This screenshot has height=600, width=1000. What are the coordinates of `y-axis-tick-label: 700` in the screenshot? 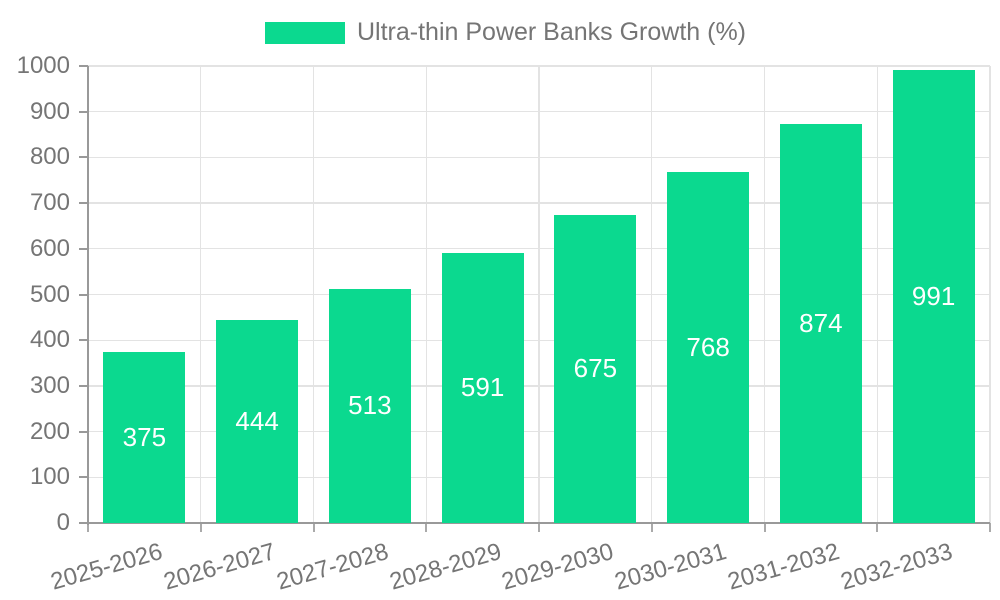 It's located at (49, 203).